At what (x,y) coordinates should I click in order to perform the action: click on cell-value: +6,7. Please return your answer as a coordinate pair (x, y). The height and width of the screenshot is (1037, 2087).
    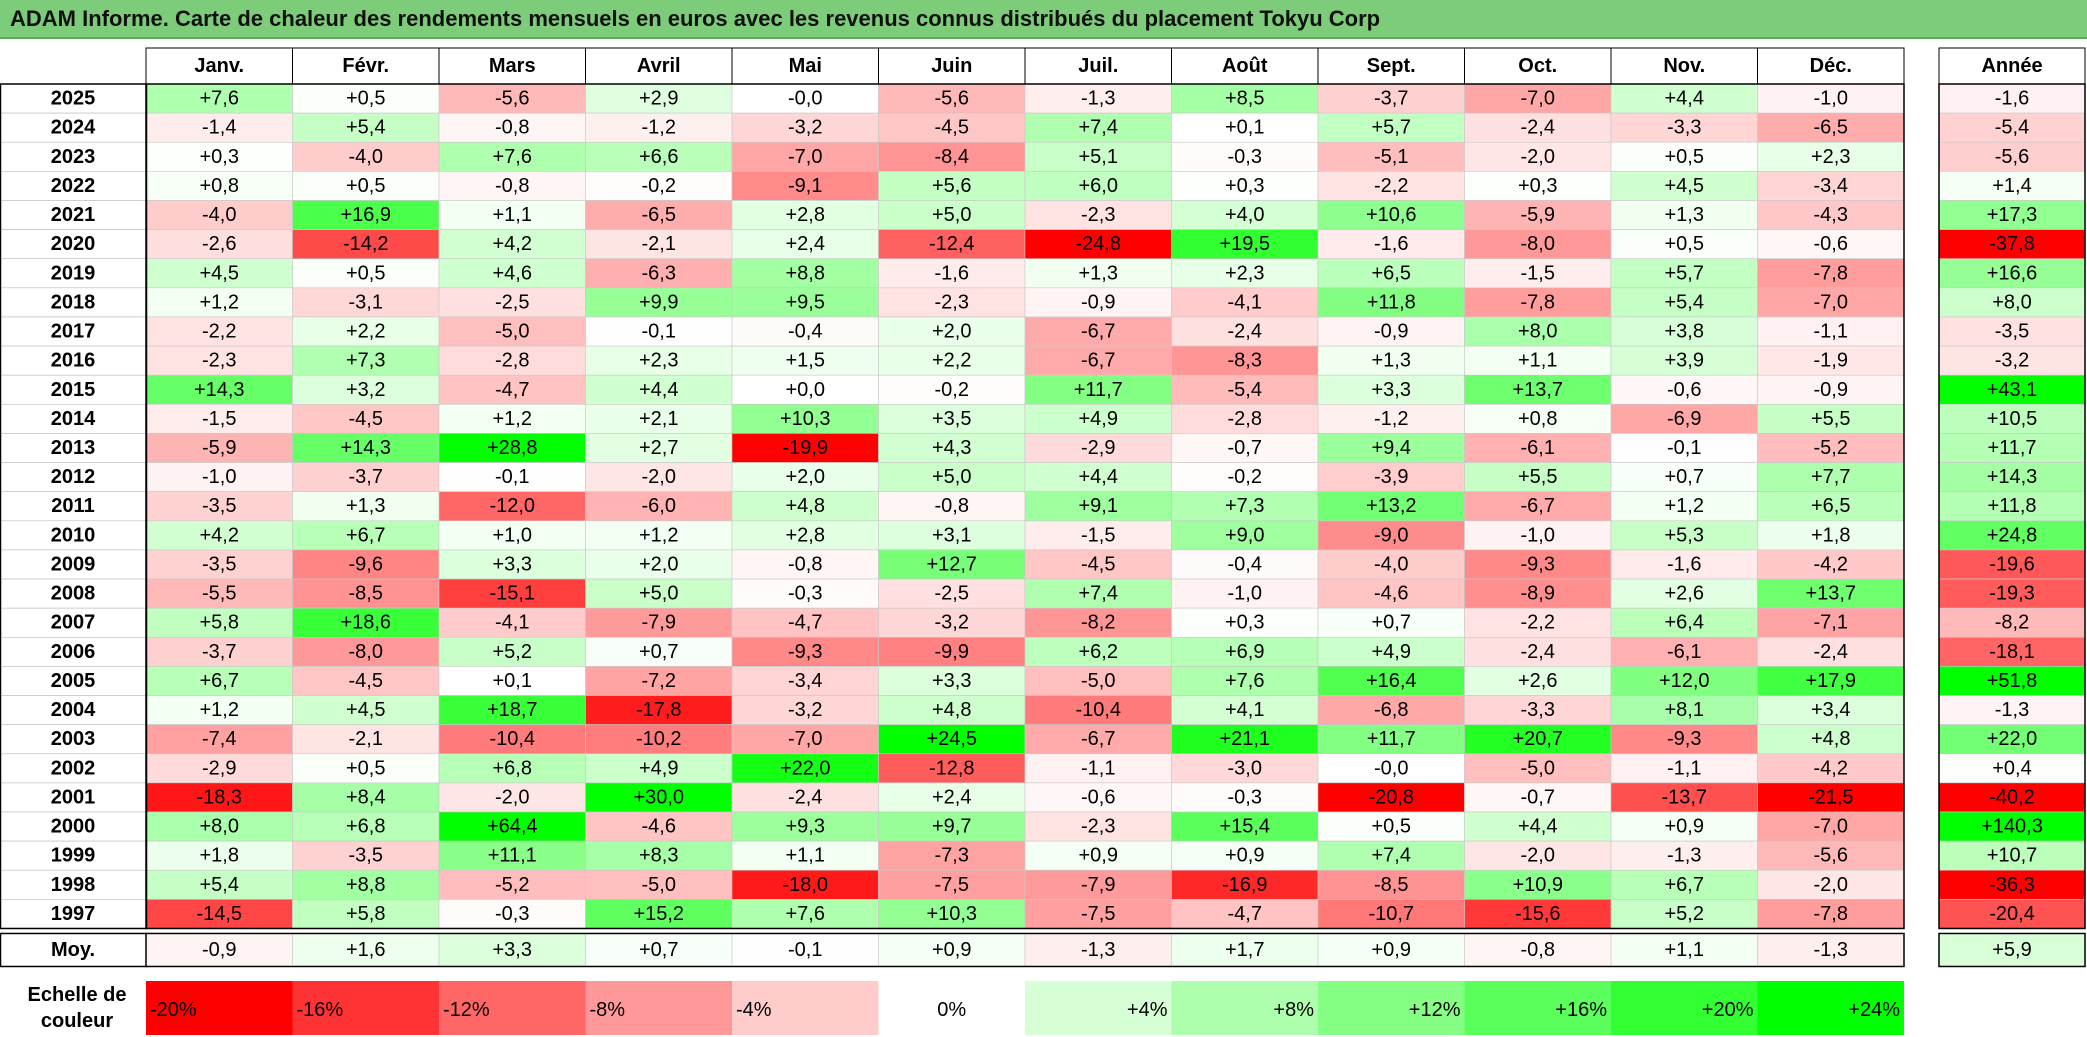
    Looking at the image, I should click on (365, 535).